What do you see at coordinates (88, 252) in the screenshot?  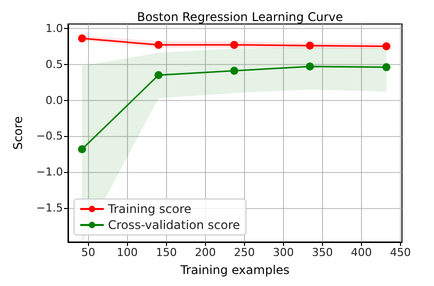 I see `x-tick-label: 50` at bounding box center [88, 252].